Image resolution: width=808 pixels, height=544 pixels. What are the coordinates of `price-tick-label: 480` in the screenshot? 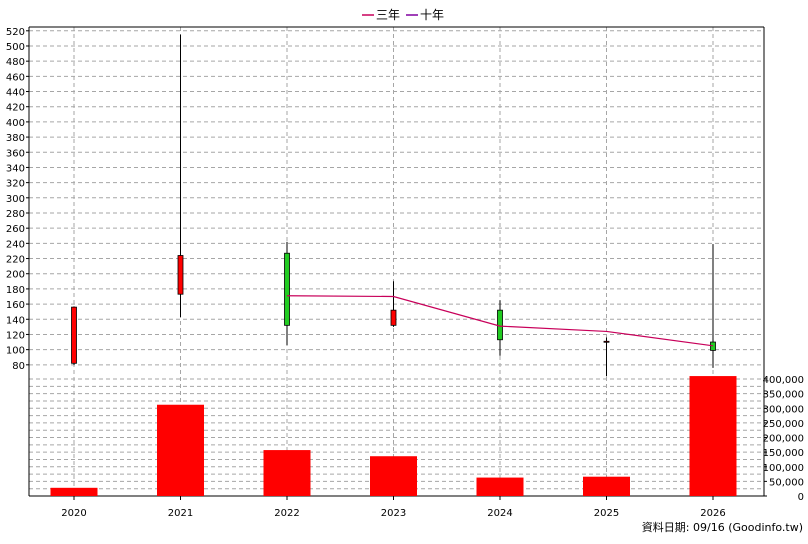 It's located at (15, 62).